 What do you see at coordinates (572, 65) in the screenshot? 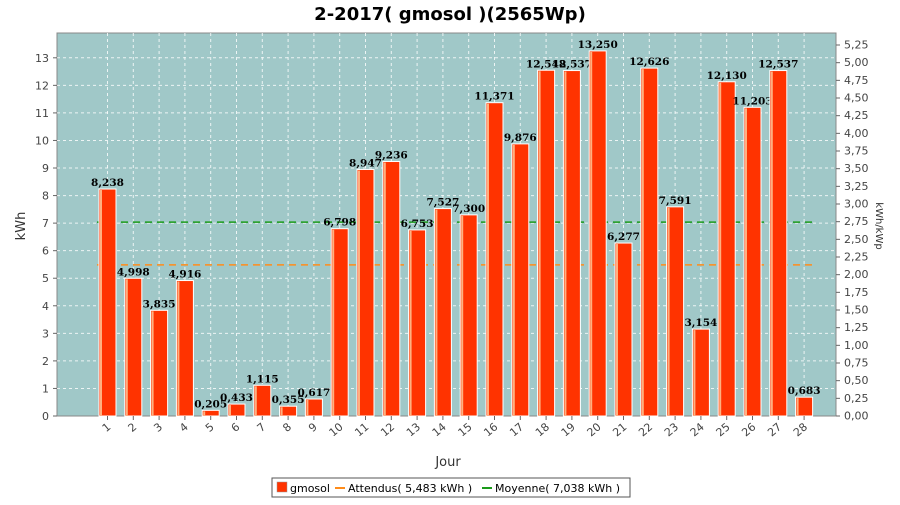
I see `data-label: 12,537` at bounding box center [572, 65].